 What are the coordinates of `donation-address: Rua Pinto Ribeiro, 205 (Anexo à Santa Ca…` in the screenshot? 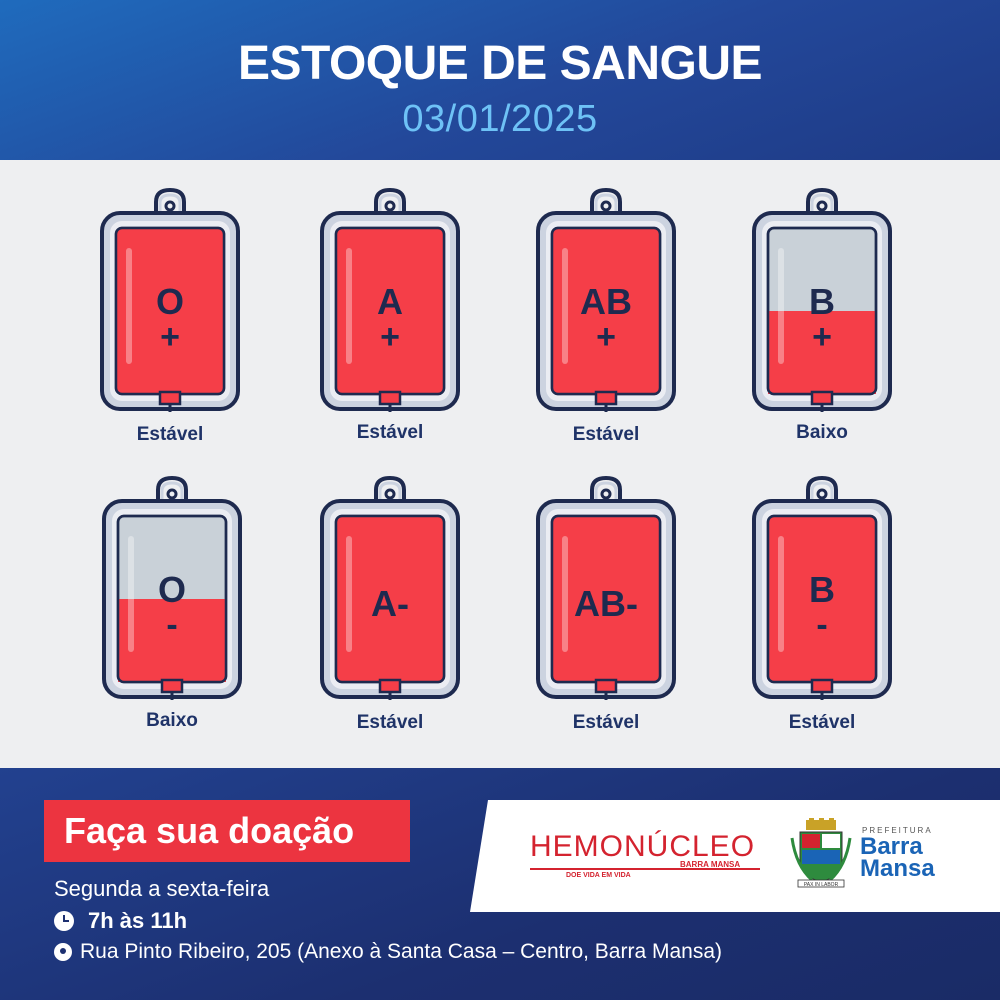 It's located at (388, 952).